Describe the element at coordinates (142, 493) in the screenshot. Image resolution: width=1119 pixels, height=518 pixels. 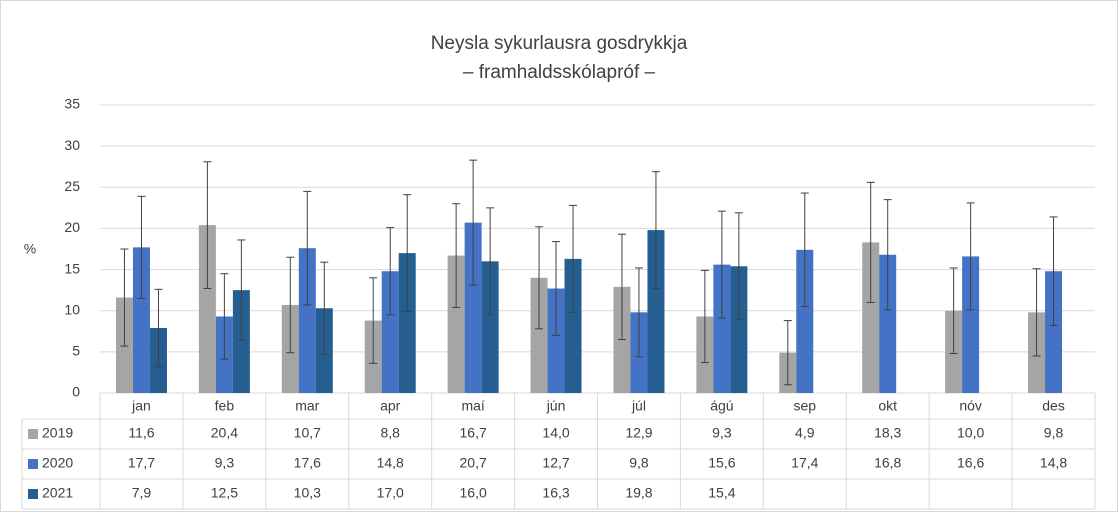
I see `table-value: 7,9` at that location.